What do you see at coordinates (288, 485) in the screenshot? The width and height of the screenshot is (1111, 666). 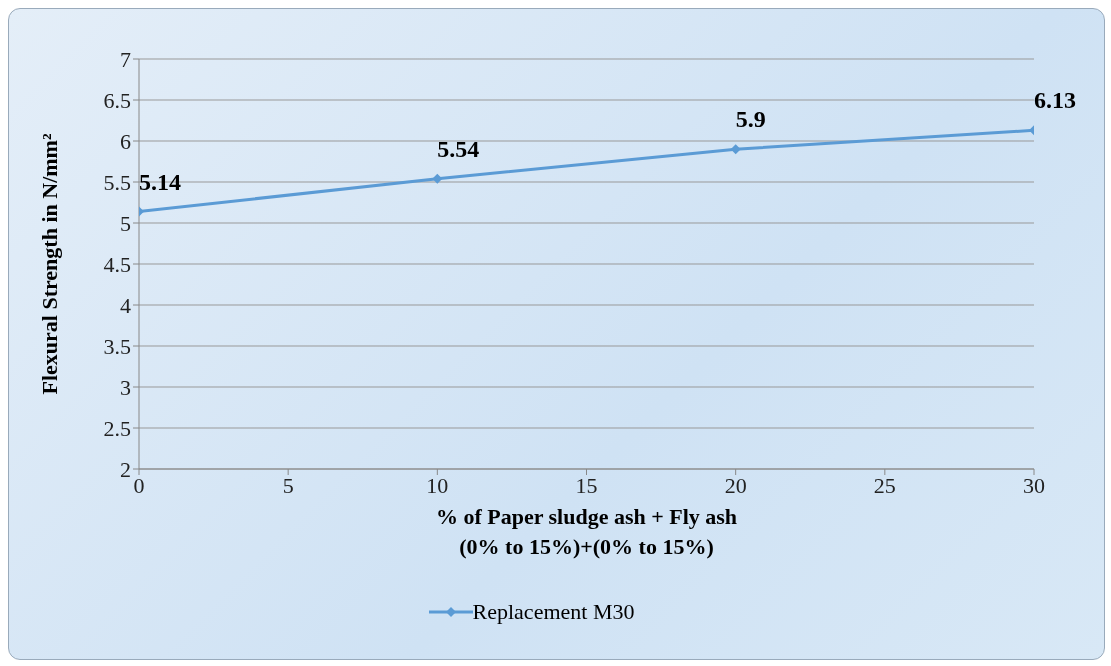 I see `x-tick-label: 5` at bounding box center [288, 485].